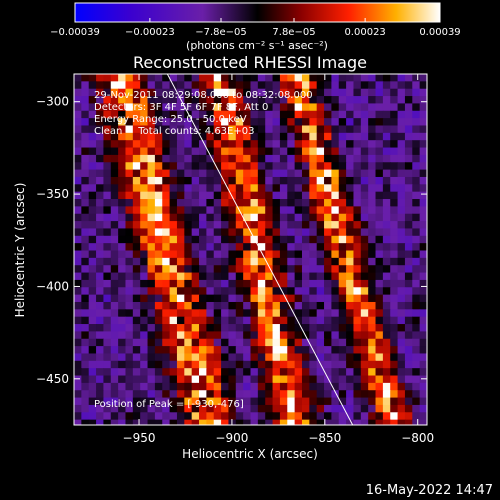 The image size is (500, 500). I want to click on colorbar-units: (photons cm⁻² s⁻¹ asec⁻²), so click(257, 45).